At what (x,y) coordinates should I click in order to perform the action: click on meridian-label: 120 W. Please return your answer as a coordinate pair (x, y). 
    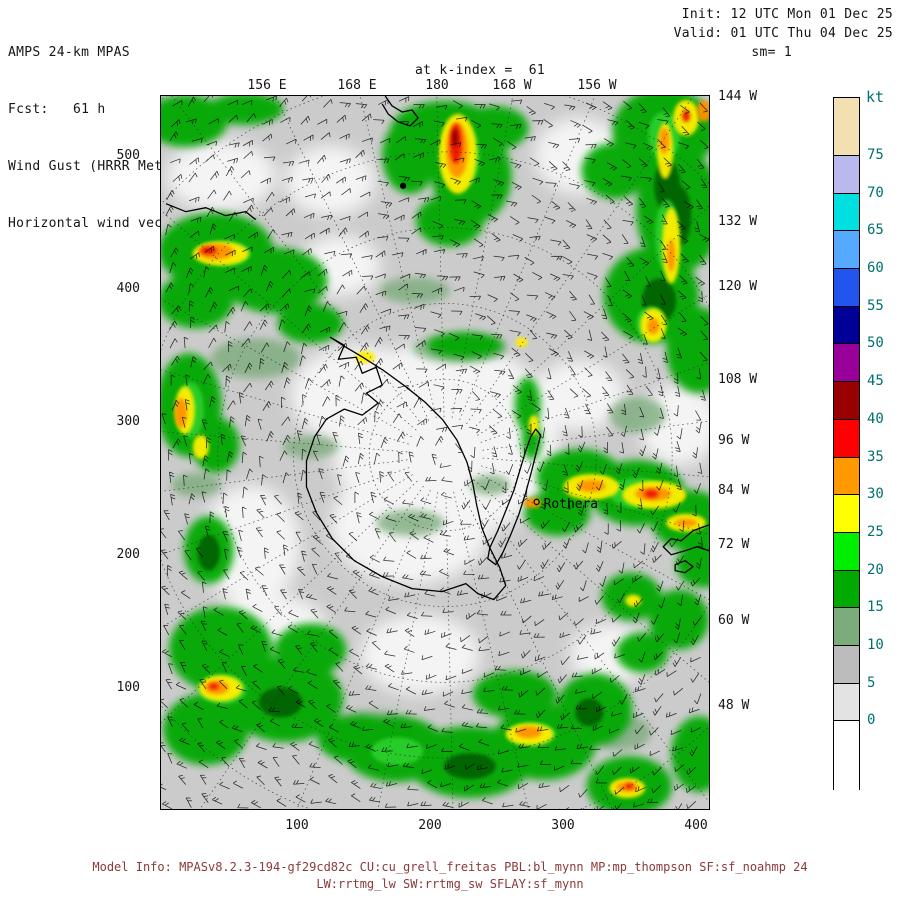
    Looking at the image, I should click on (738, 286).